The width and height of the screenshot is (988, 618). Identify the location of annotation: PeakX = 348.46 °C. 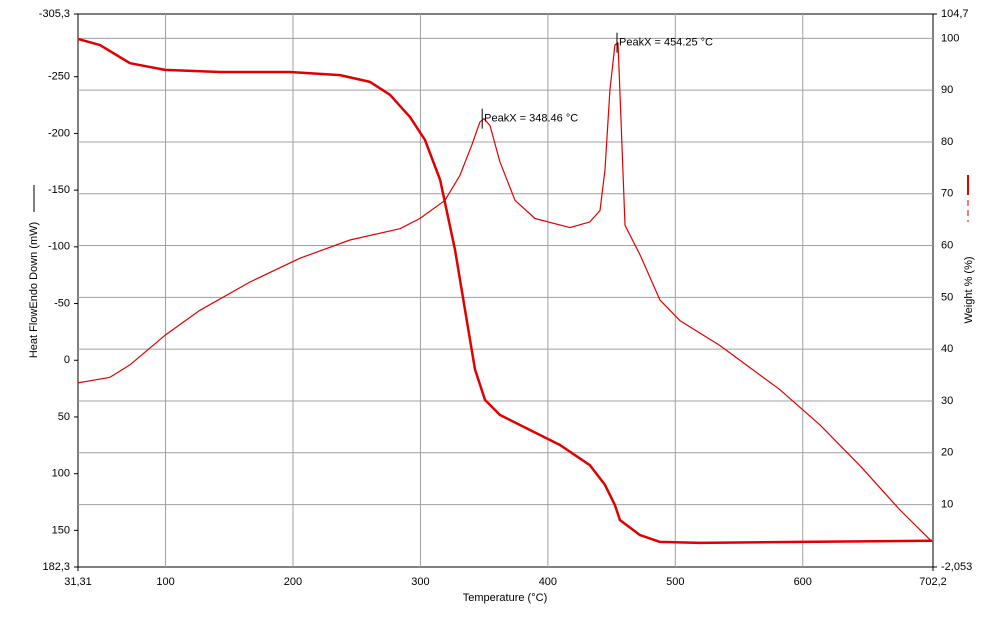
(531, 119).